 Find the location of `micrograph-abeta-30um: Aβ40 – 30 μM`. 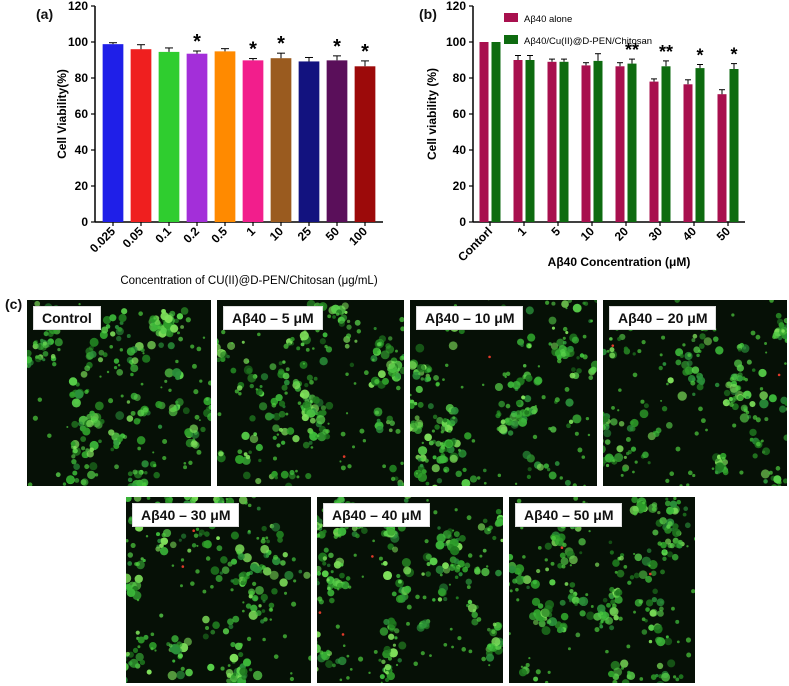

micrograph-abeta-30um: Aβ40 – 30 μM is located at coordinates (218, 590).